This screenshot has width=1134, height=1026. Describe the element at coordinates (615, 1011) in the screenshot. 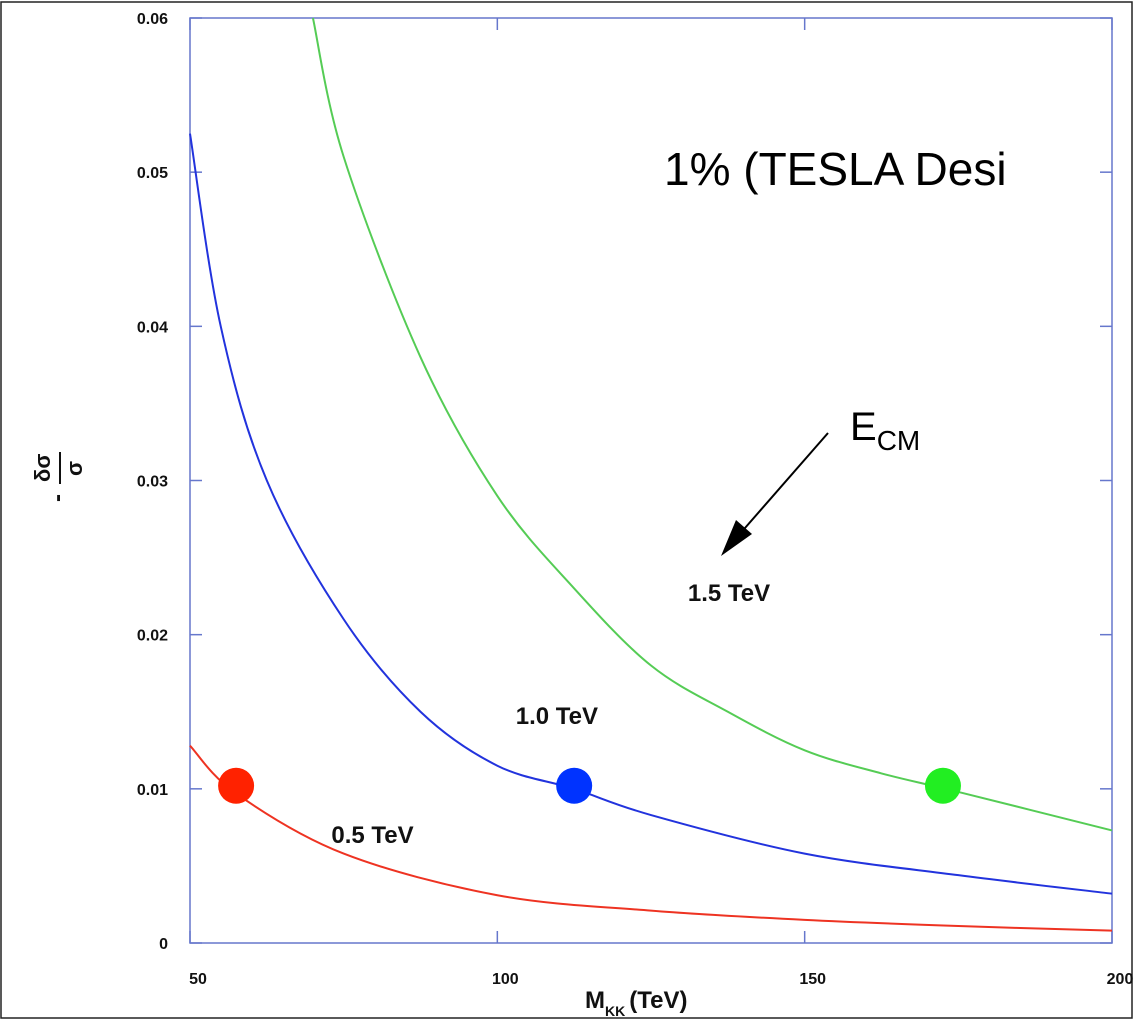

I see `x-label-sub: KK` at that location.